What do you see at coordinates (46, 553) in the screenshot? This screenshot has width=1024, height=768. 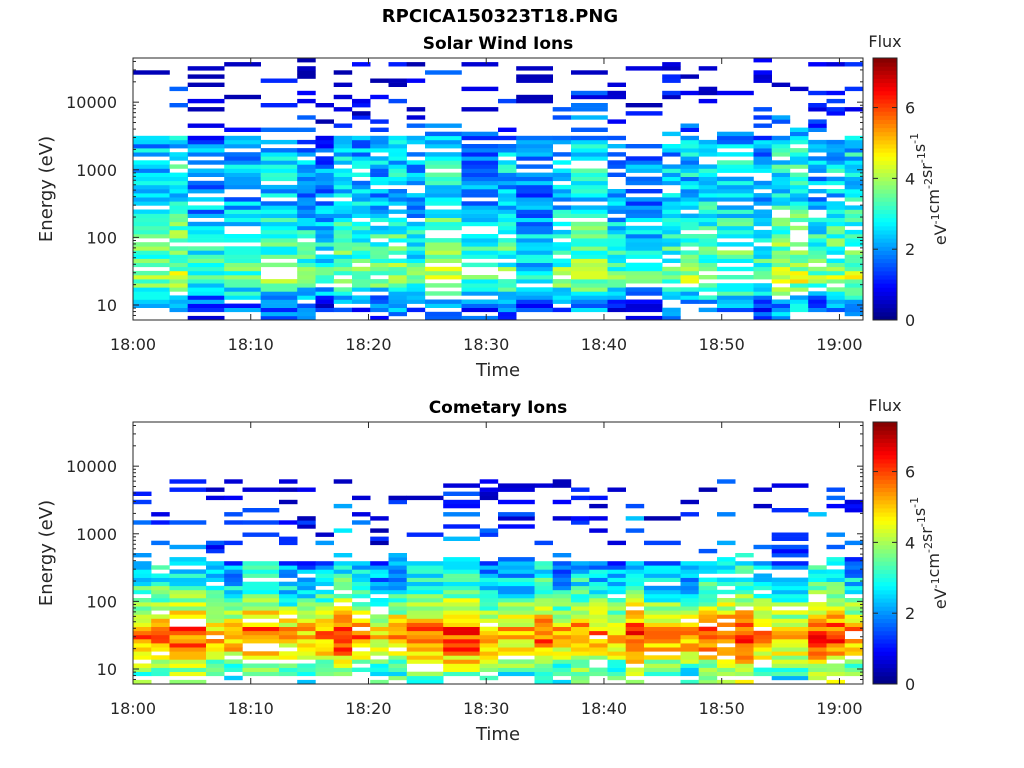 I see `y-axis-label: Energy (eV)` at bounding box center [46, 553].